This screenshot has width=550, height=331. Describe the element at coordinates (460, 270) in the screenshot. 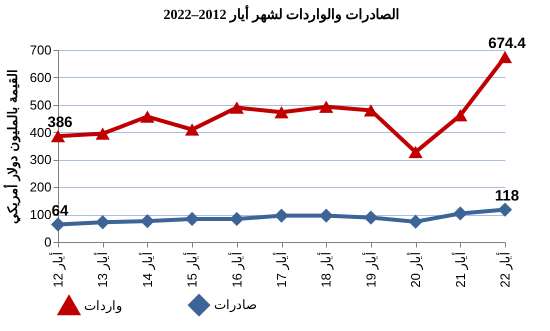

I see `x-tick-label: أيار 21` at that location.